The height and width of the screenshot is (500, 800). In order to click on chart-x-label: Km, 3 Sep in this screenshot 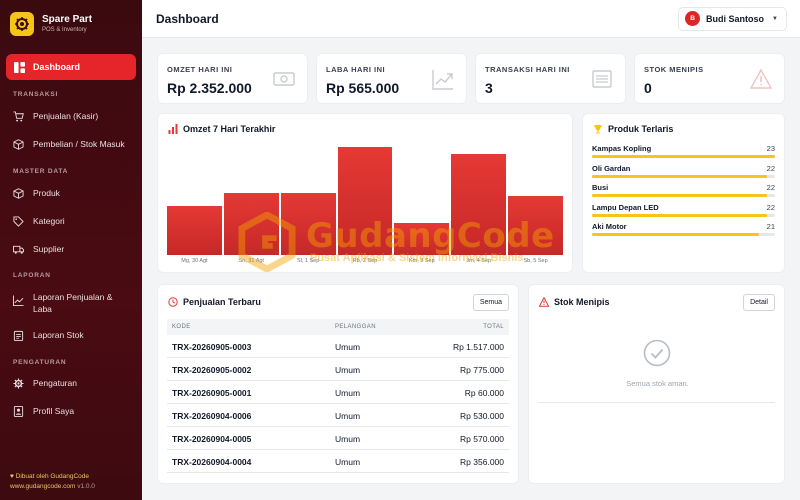, I will do `click(422, 261)`.